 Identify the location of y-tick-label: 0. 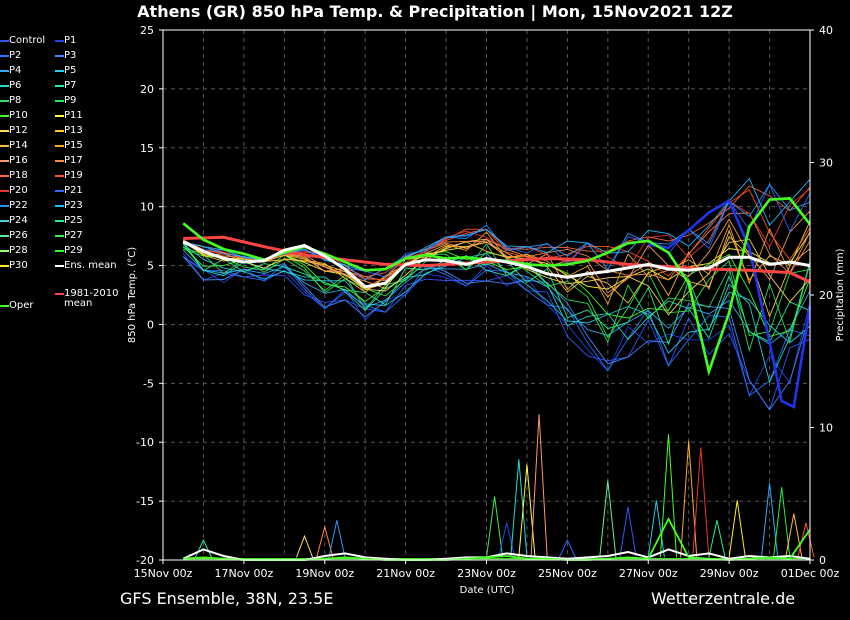
(150, 324).